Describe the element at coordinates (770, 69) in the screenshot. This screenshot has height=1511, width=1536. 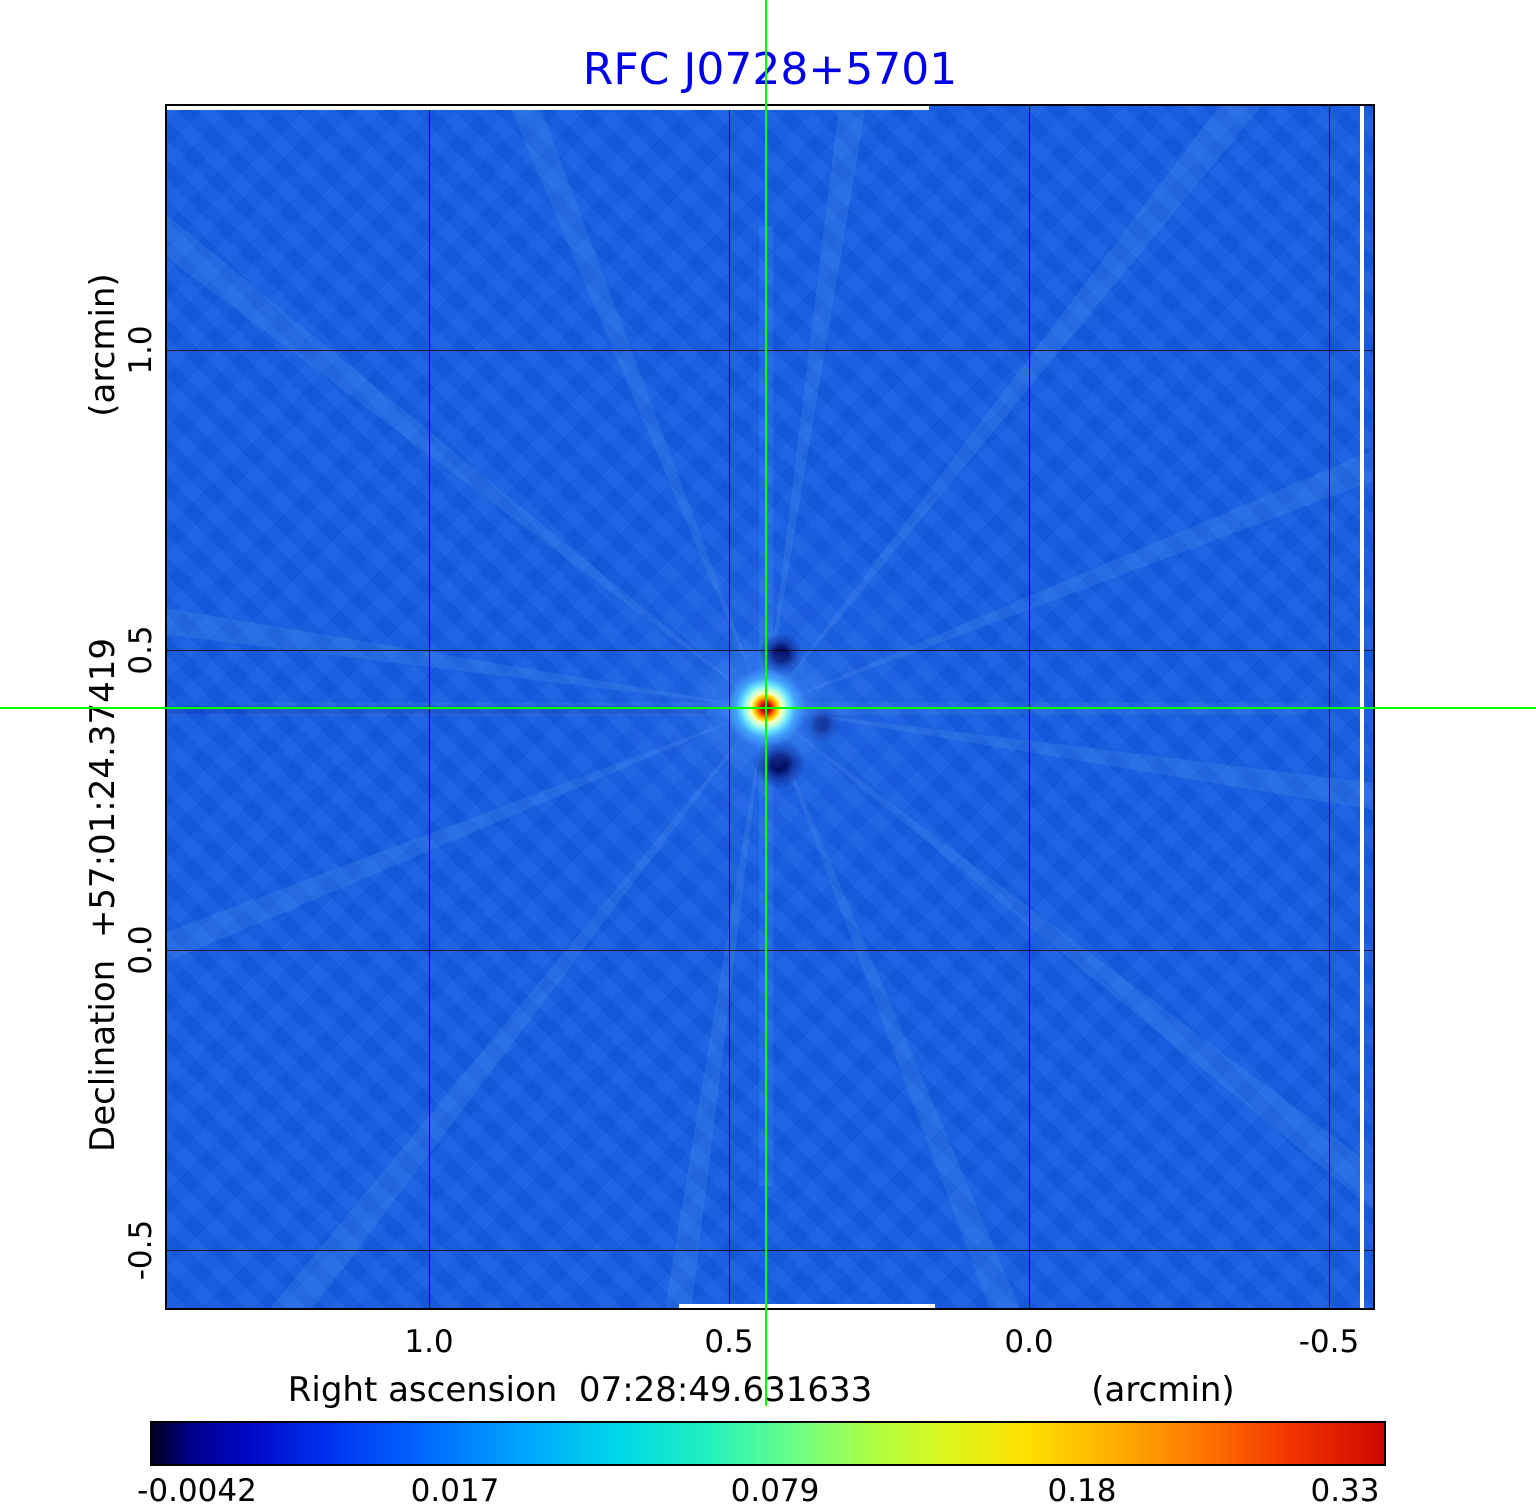
I see `plot-title: RFC J0728+5701` at that location.